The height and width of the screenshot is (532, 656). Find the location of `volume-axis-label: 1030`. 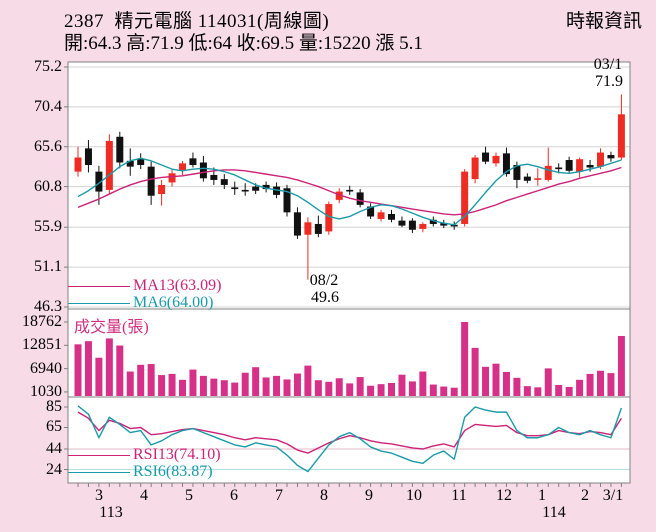

volume-axis-label: 1030 is located at coordinates (46, 391).